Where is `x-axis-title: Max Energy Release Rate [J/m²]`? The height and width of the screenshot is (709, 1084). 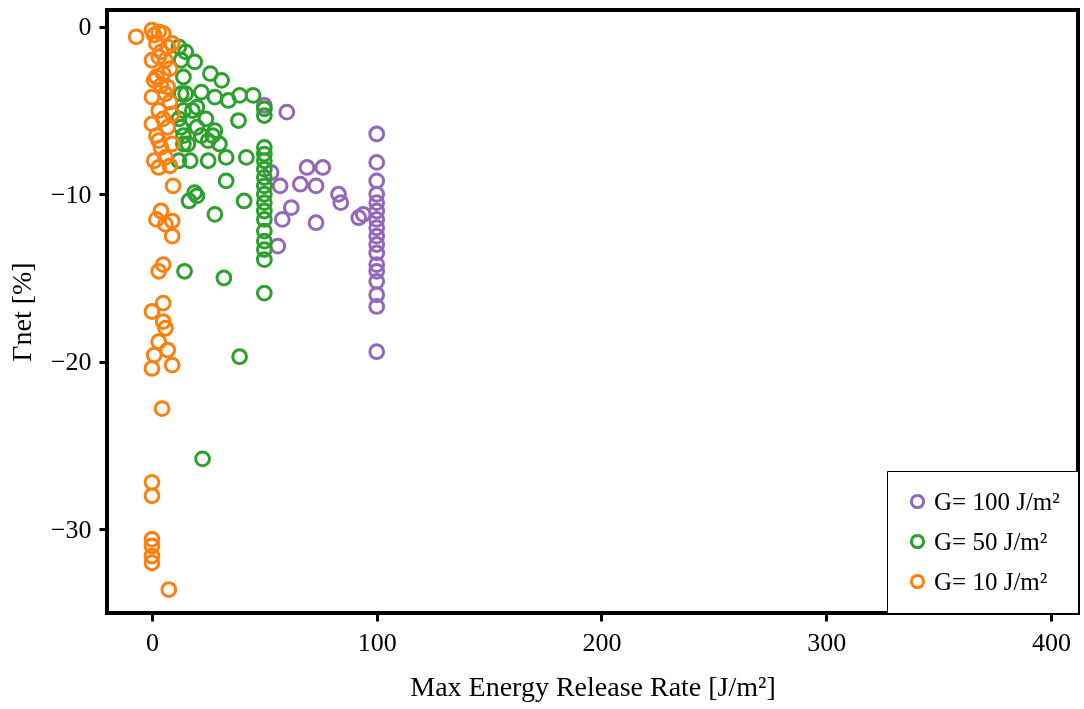 x-axis-title: Max Energy Release Rate [J/m²] is located at coordinates (593, 686).